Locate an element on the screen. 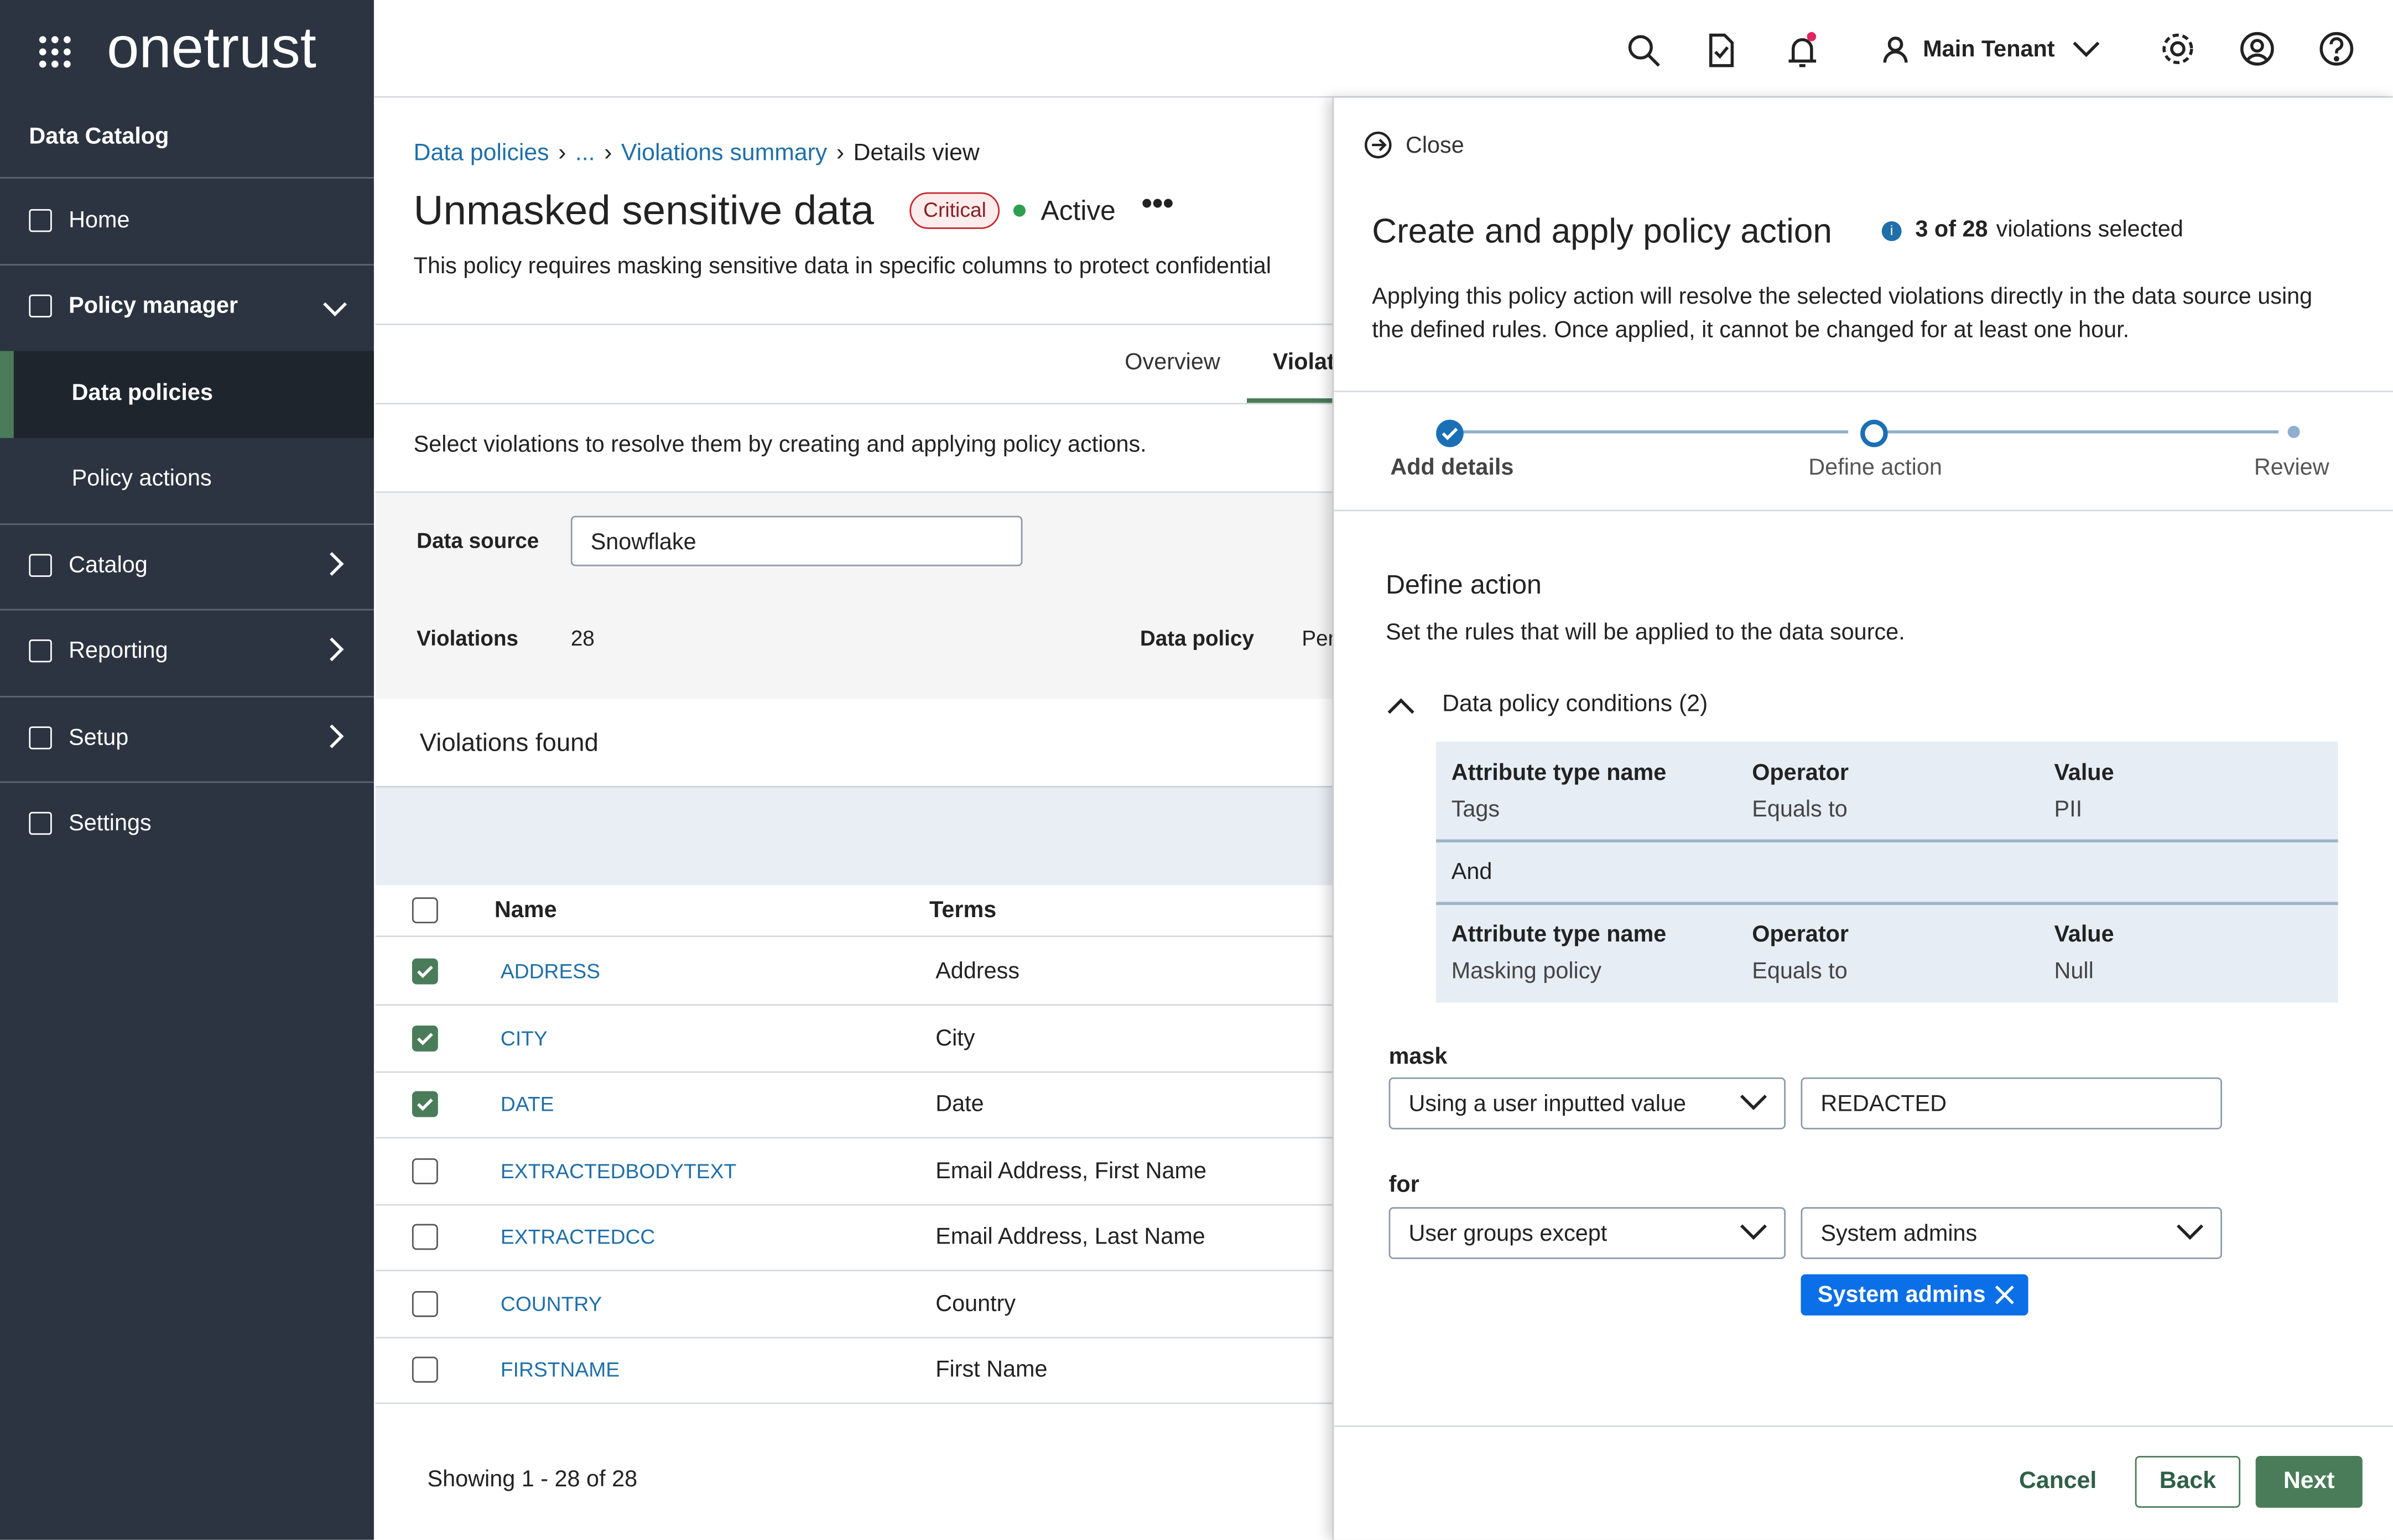  tenant-chevron is located at coordinates (2086, 49).